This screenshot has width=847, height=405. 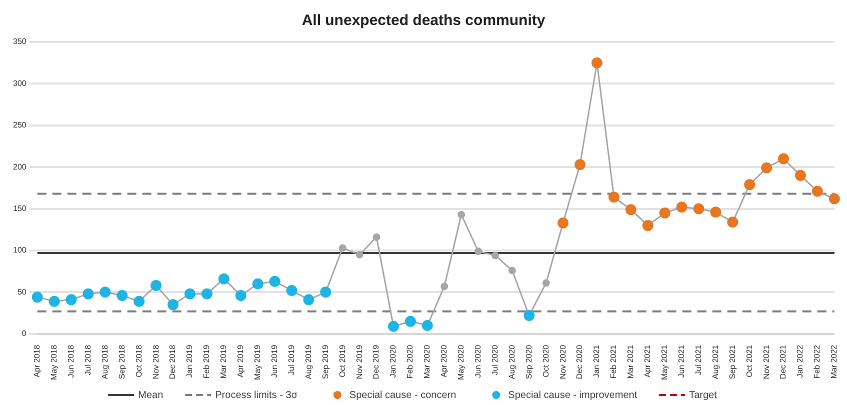 I want to click on x-tick-label: May 2018, so click(x=54, y=362).